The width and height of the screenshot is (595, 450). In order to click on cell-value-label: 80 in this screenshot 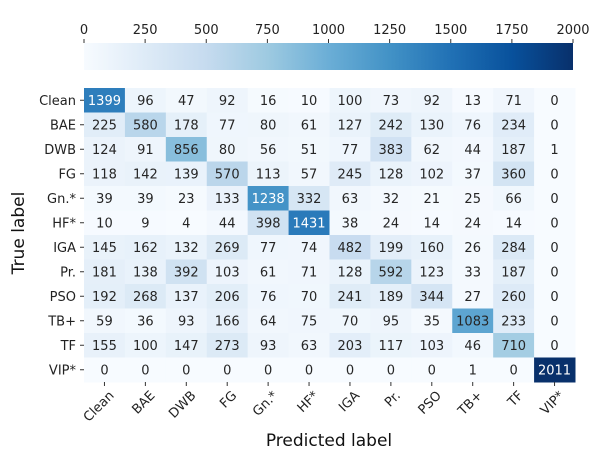, I will do `click(227, 150)`.